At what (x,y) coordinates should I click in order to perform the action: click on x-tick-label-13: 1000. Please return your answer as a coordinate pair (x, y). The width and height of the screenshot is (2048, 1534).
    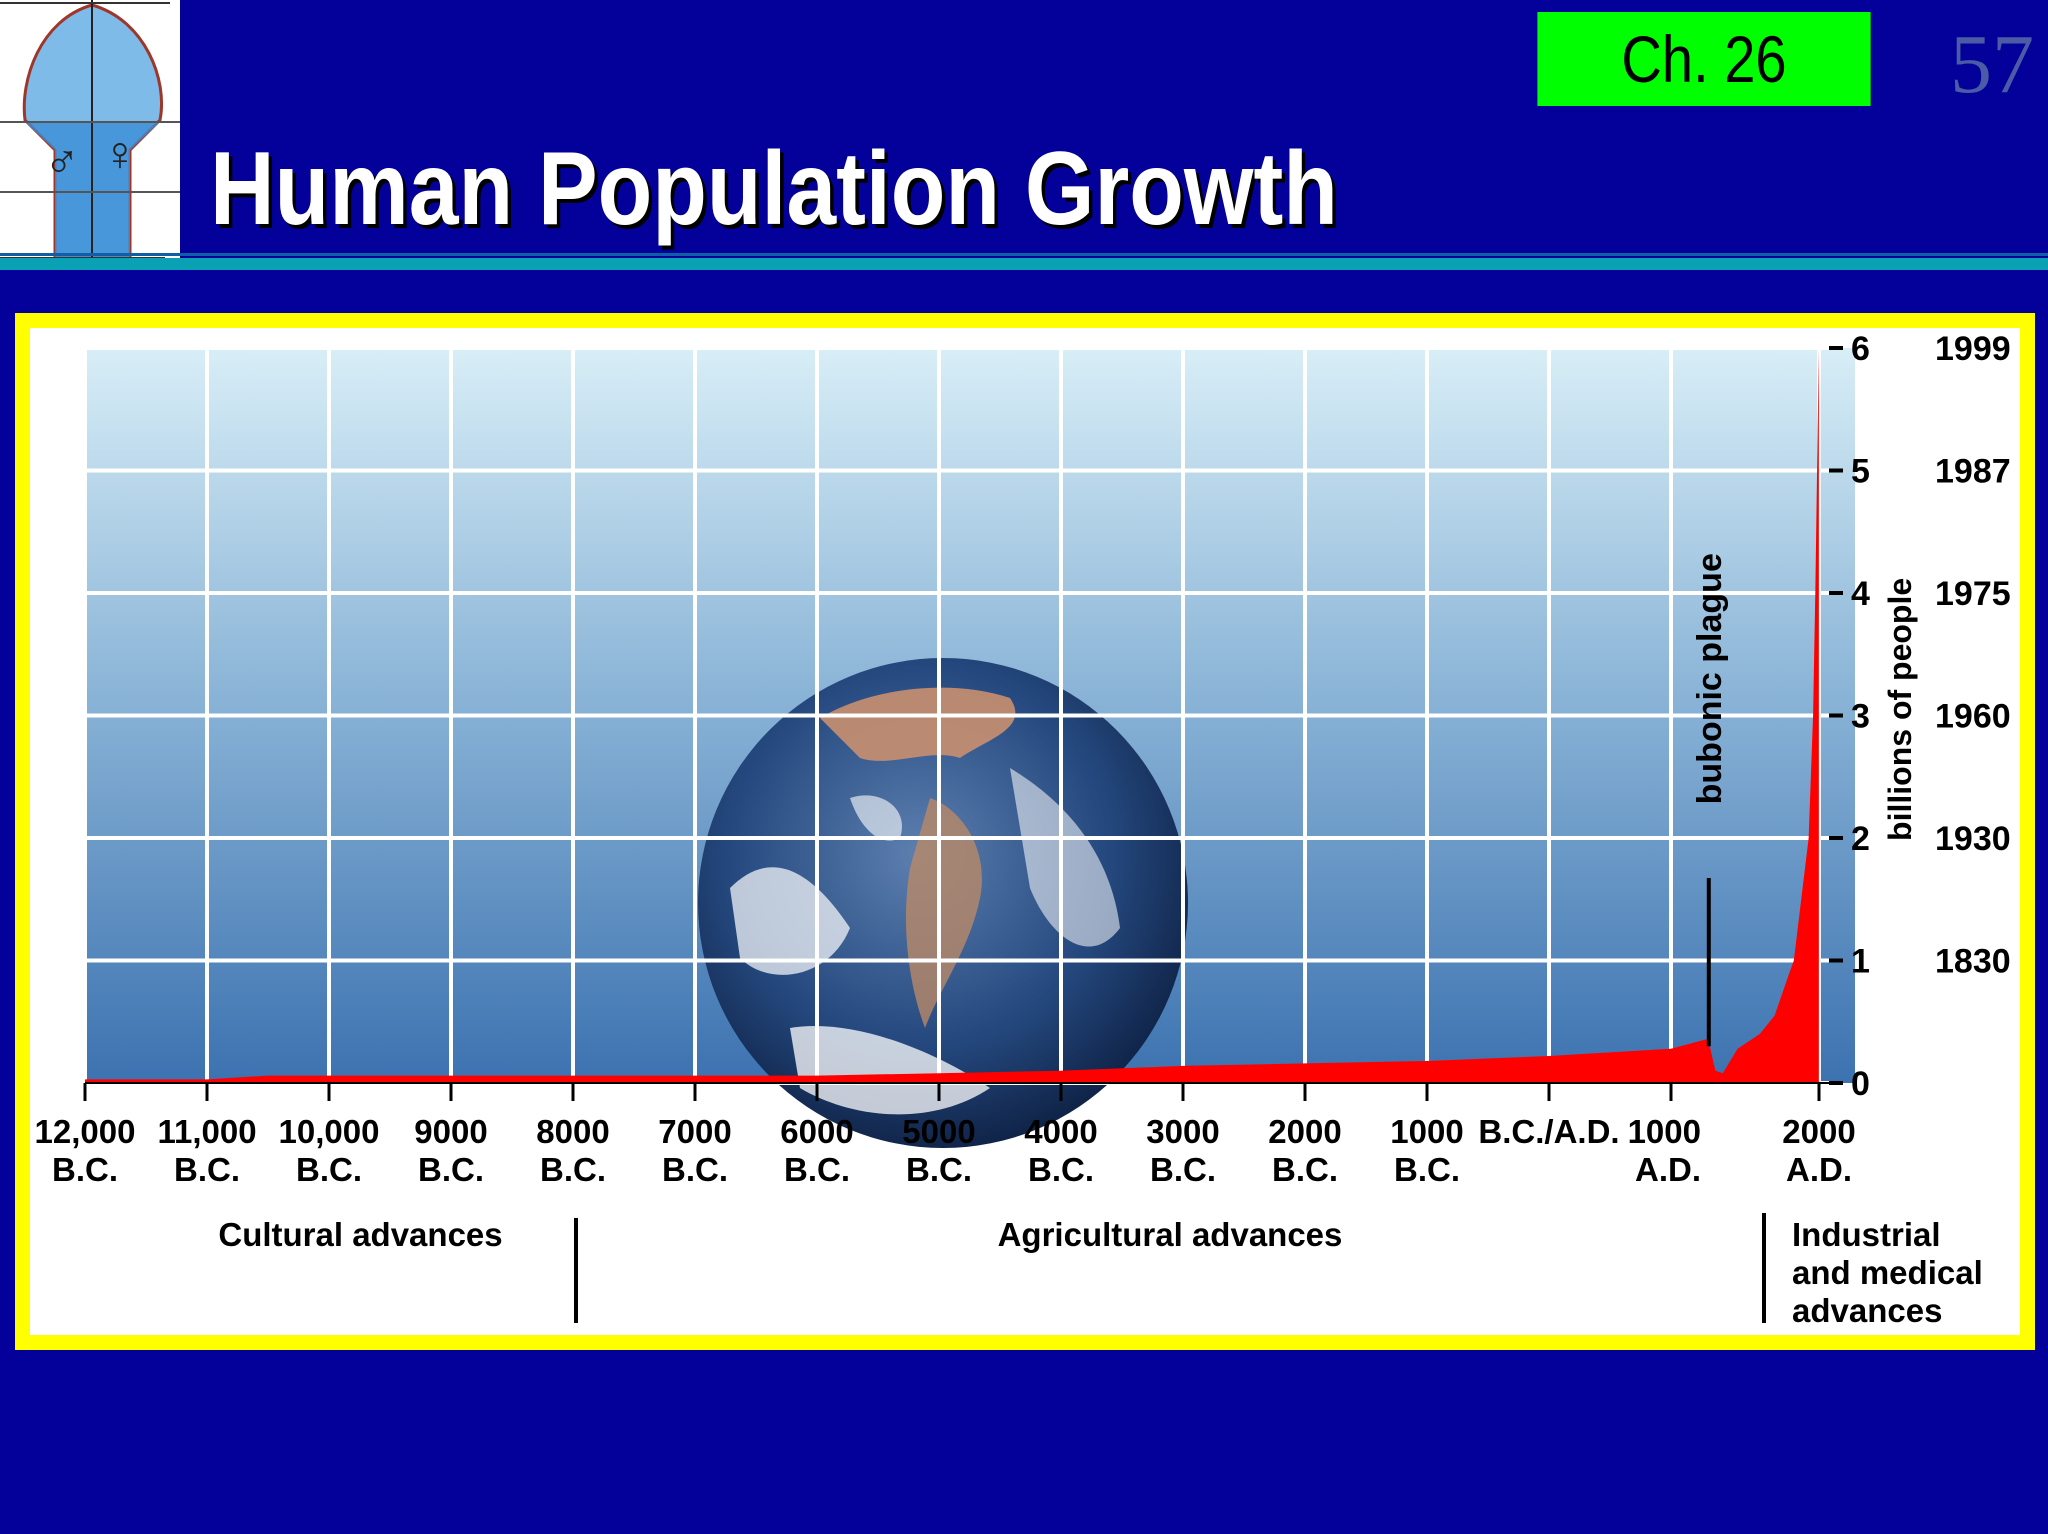
    Looking at the image, I should click on (1664, 1131).